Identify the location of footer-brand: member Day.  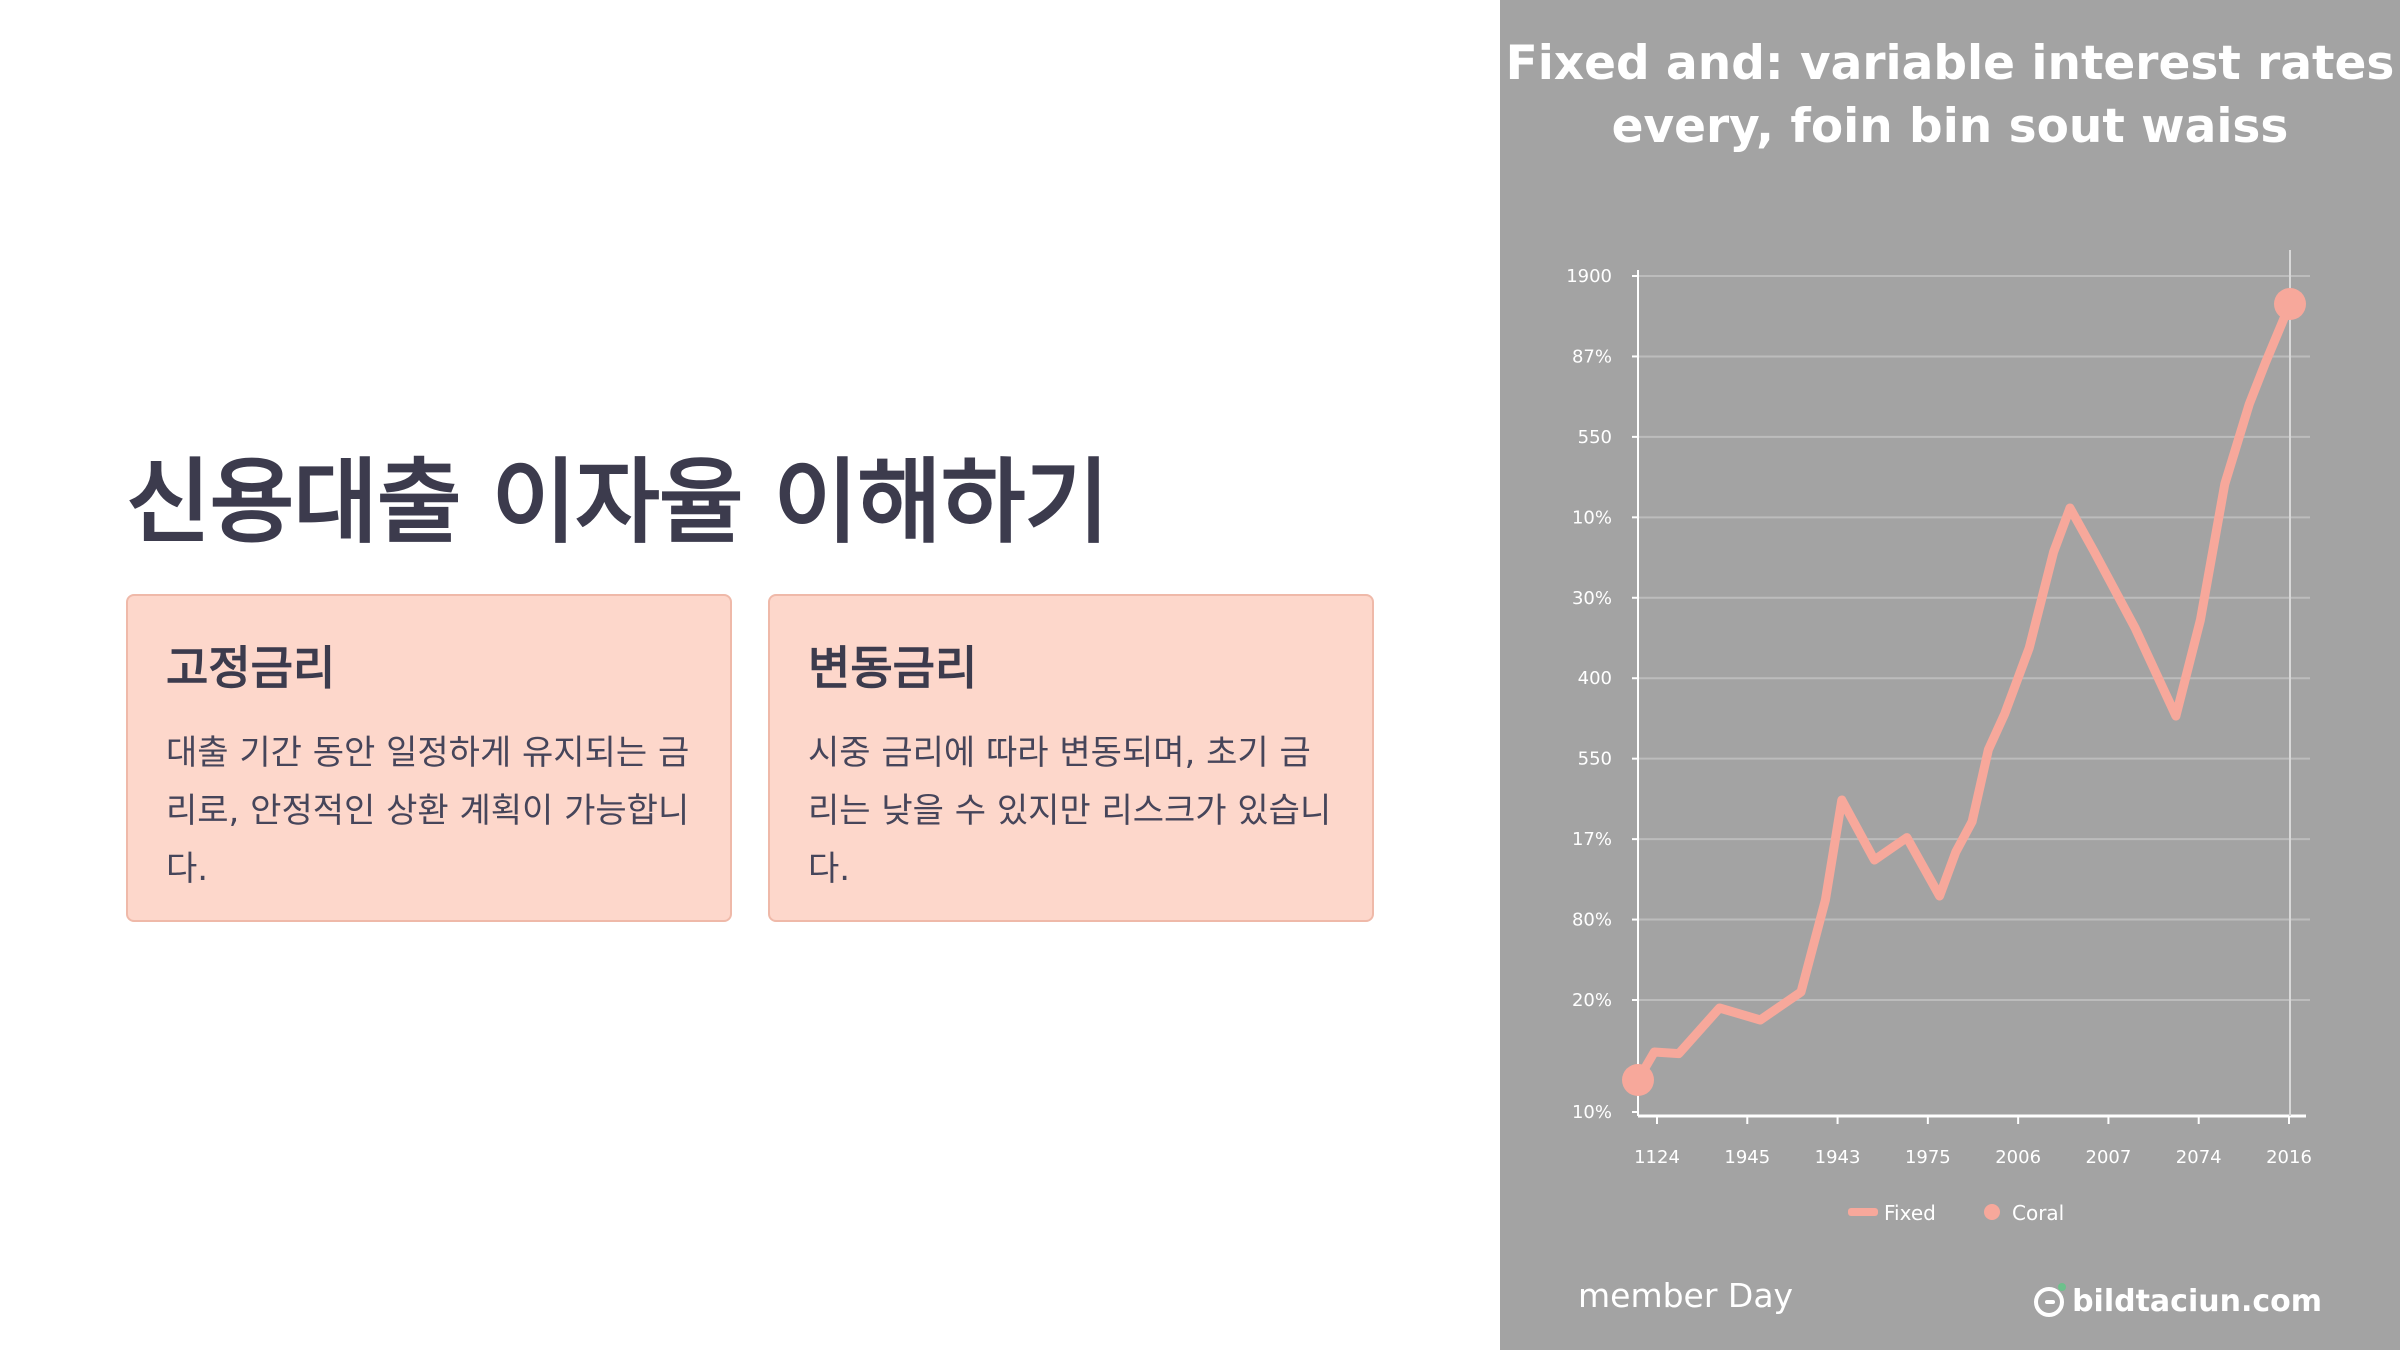
(1686, 1295).